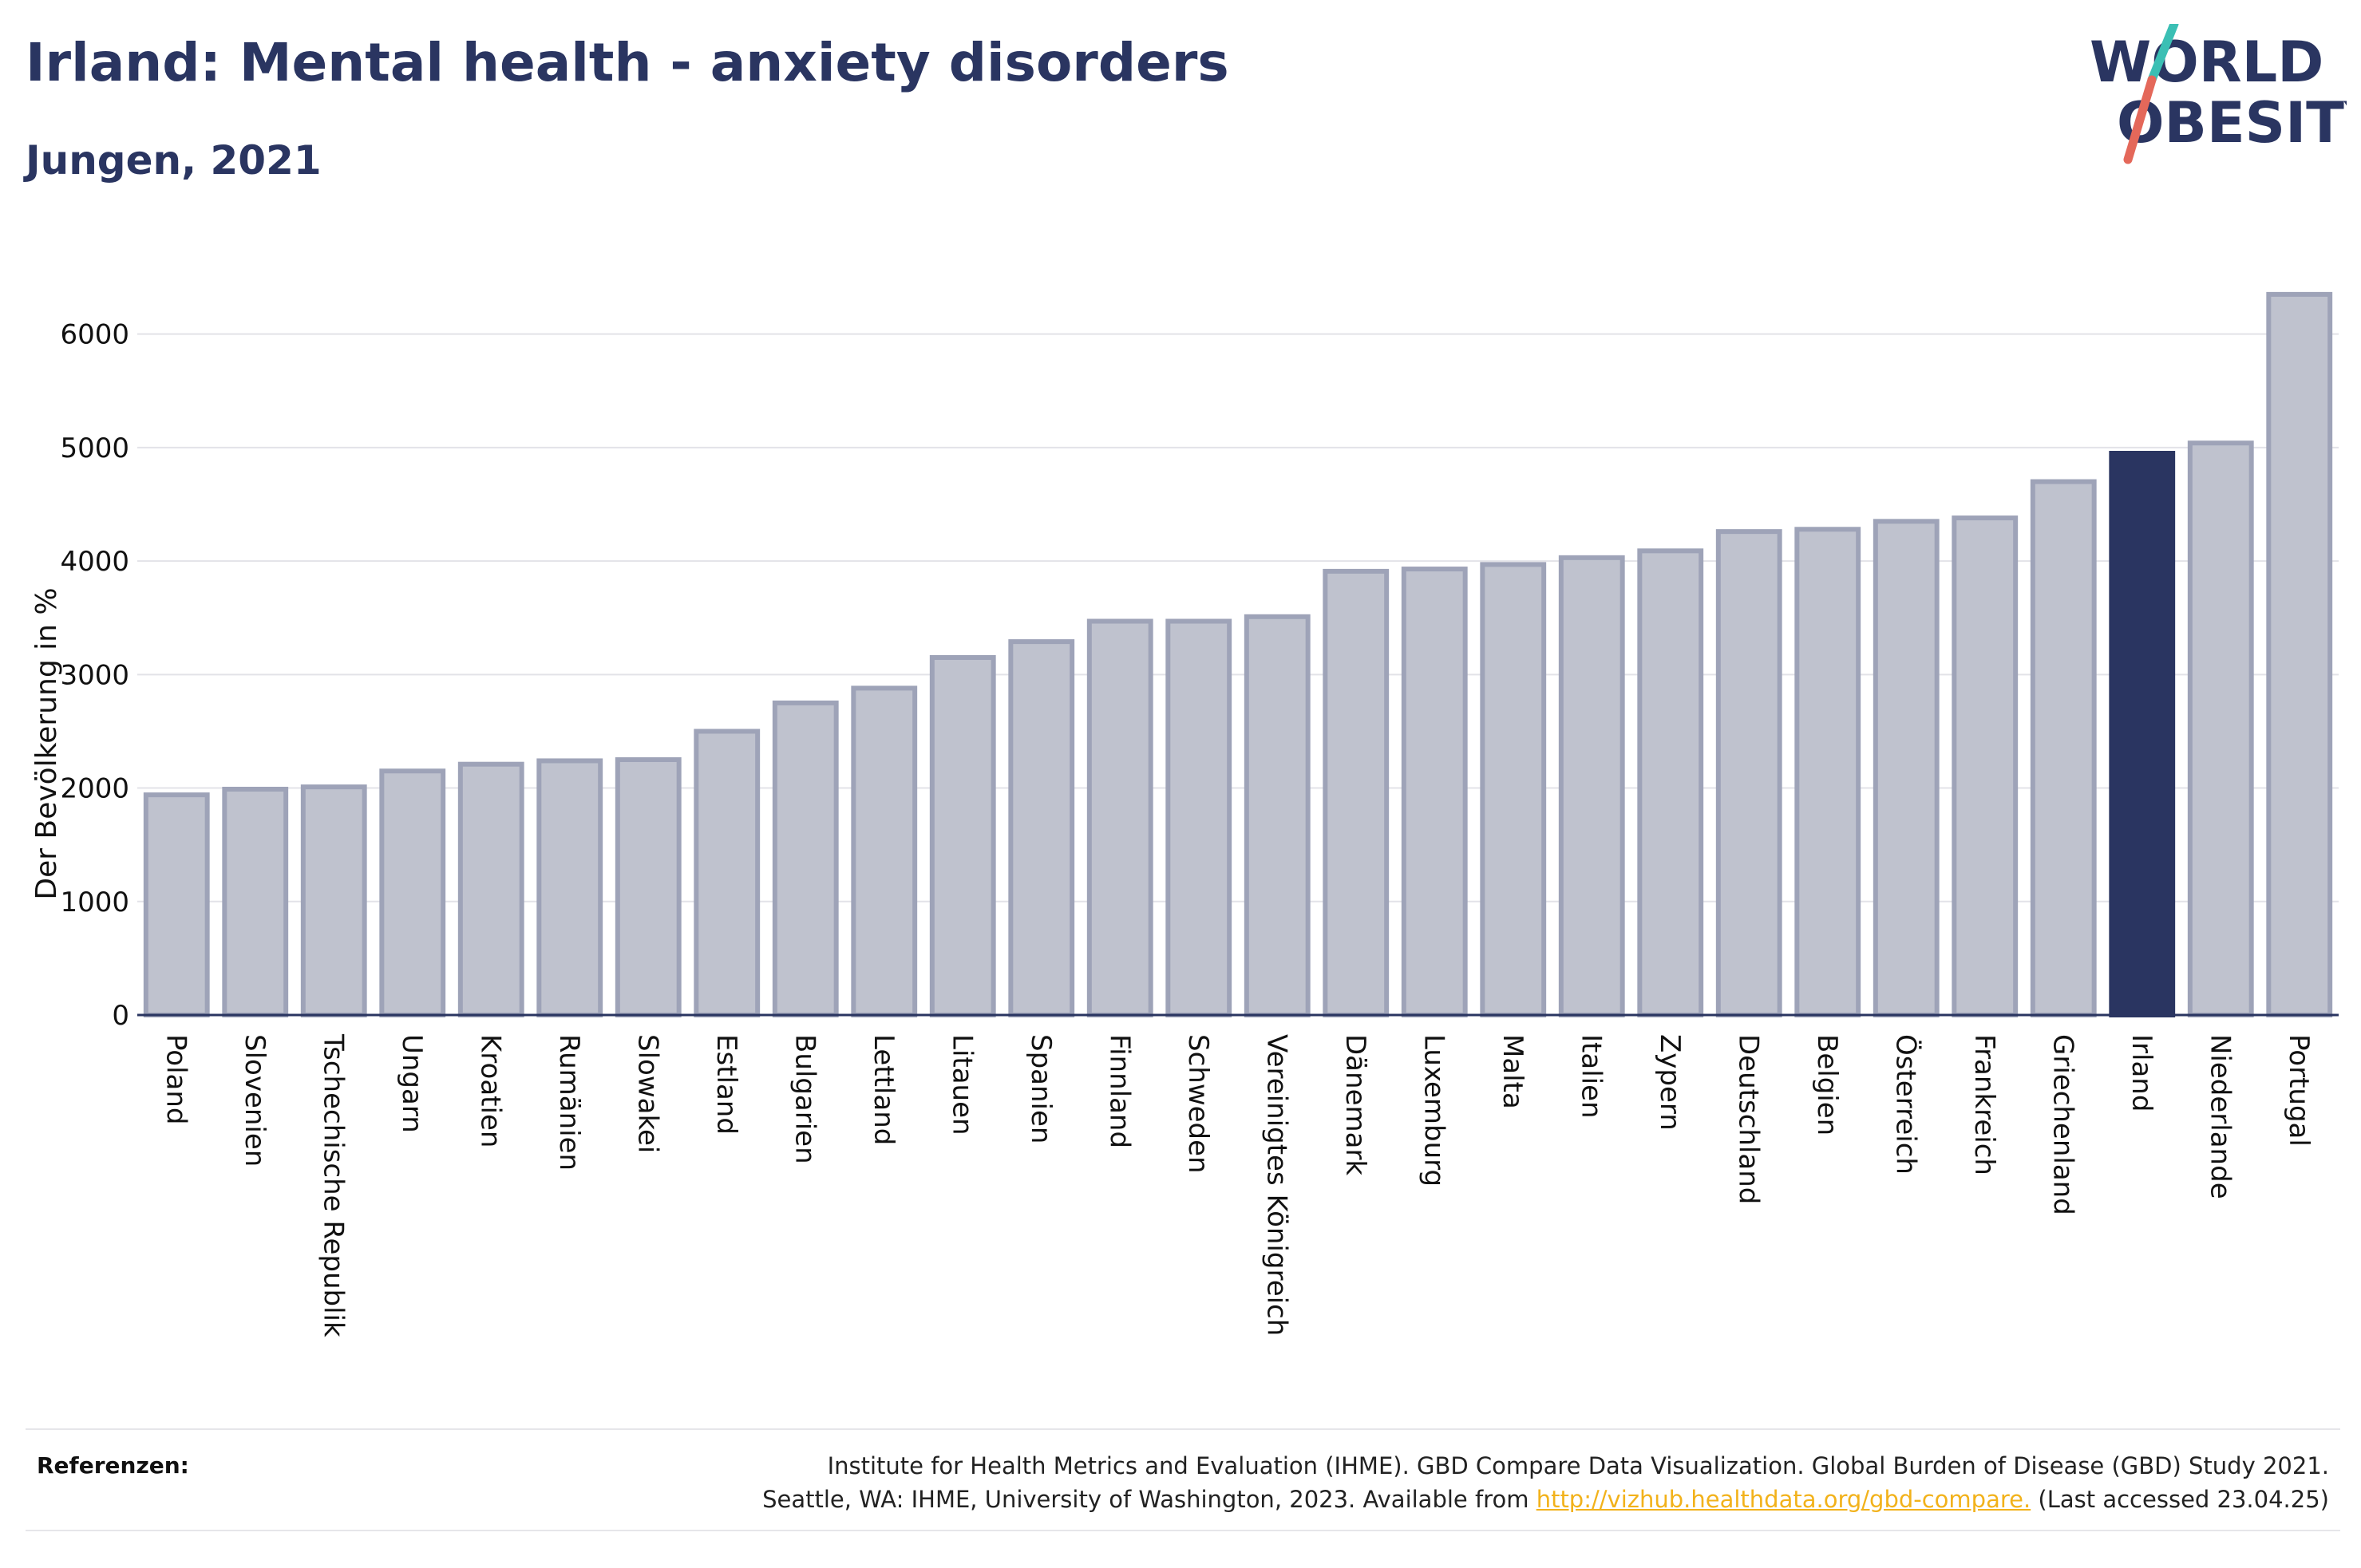 The width and height of the screenshot is (2361, 1568). Describe the element at coordinates (94, 335) in the screenshot. I see `y-tick-label: 6000` at that location.